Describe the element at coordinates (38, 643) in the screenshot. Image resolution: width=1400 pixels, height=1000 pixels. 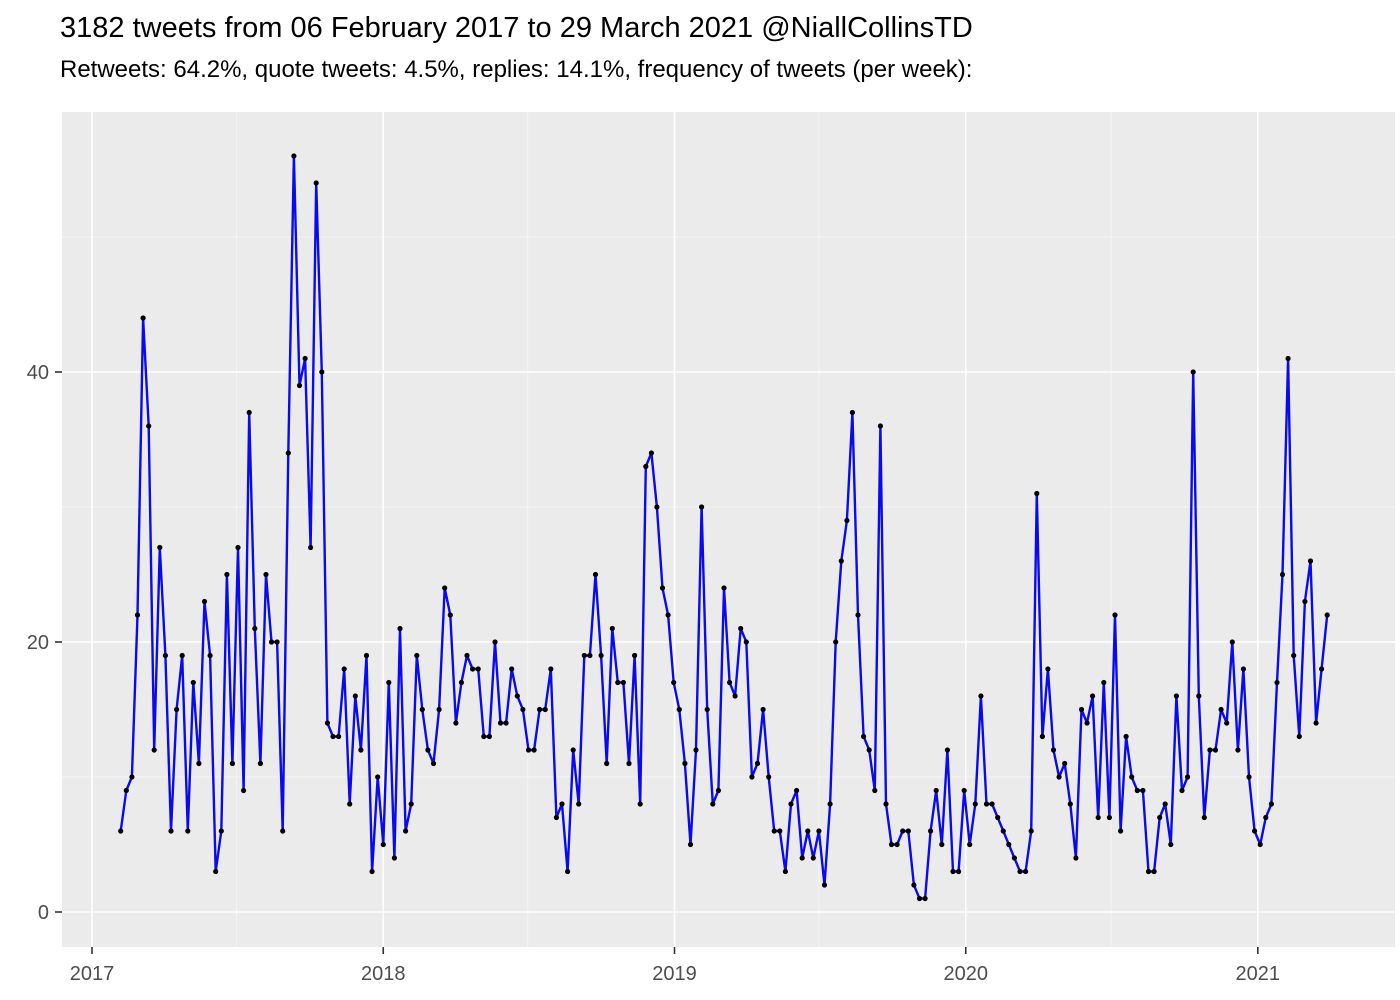
I see `y-axis-tick-label: 20` at that location.